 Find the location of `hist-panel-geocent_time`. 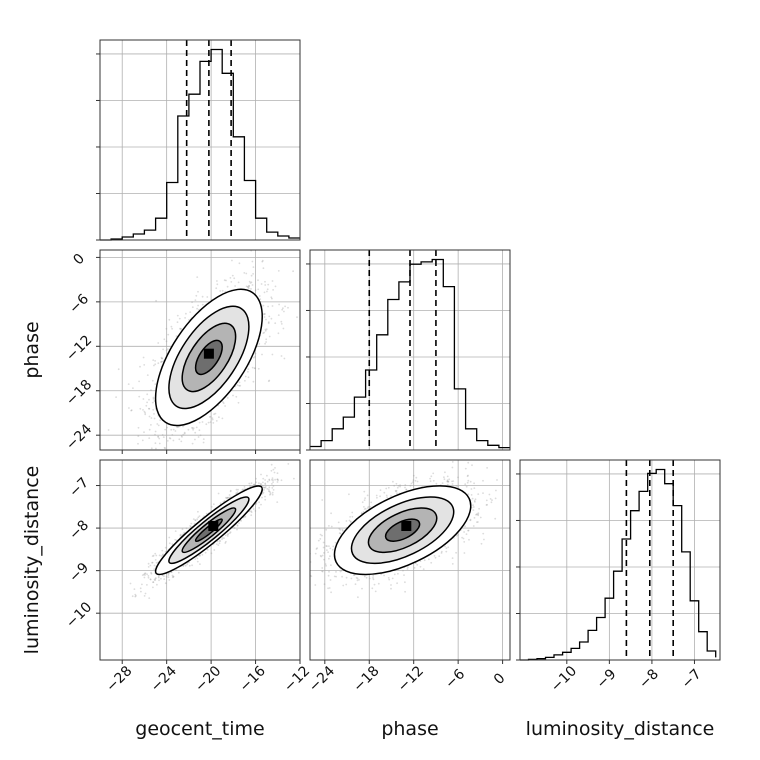

hist-panel-geocent_time is located at coordinates (198, 140).